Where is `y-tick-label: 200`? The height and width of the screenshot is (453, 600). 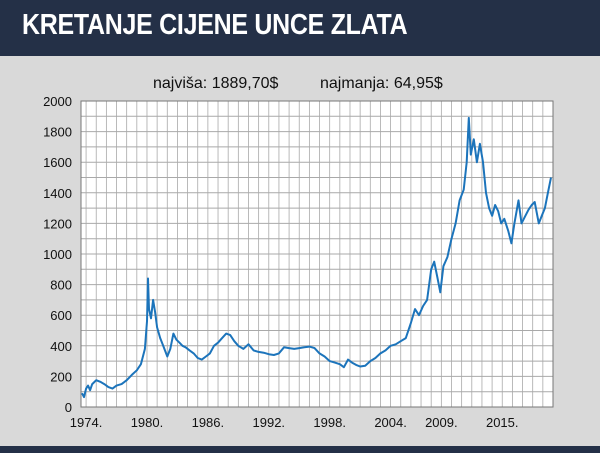 y-tick-label: 200 is located at coordinates (61, 376).